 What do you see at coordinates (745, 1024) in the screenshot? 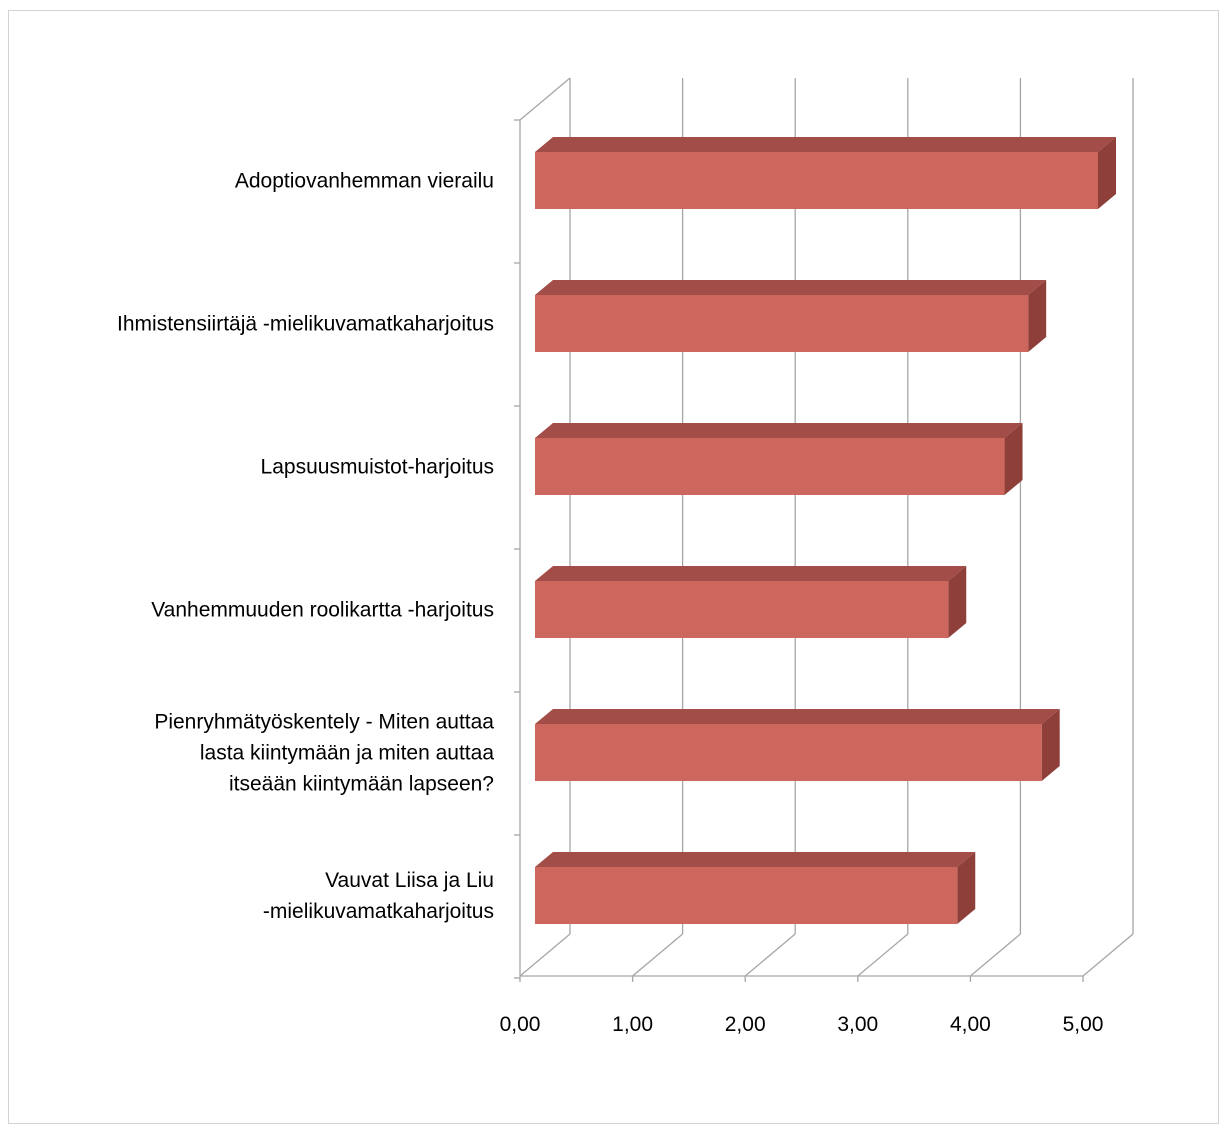
I see `x-tick-label: 2,00` at bounding box center [745, 1024].